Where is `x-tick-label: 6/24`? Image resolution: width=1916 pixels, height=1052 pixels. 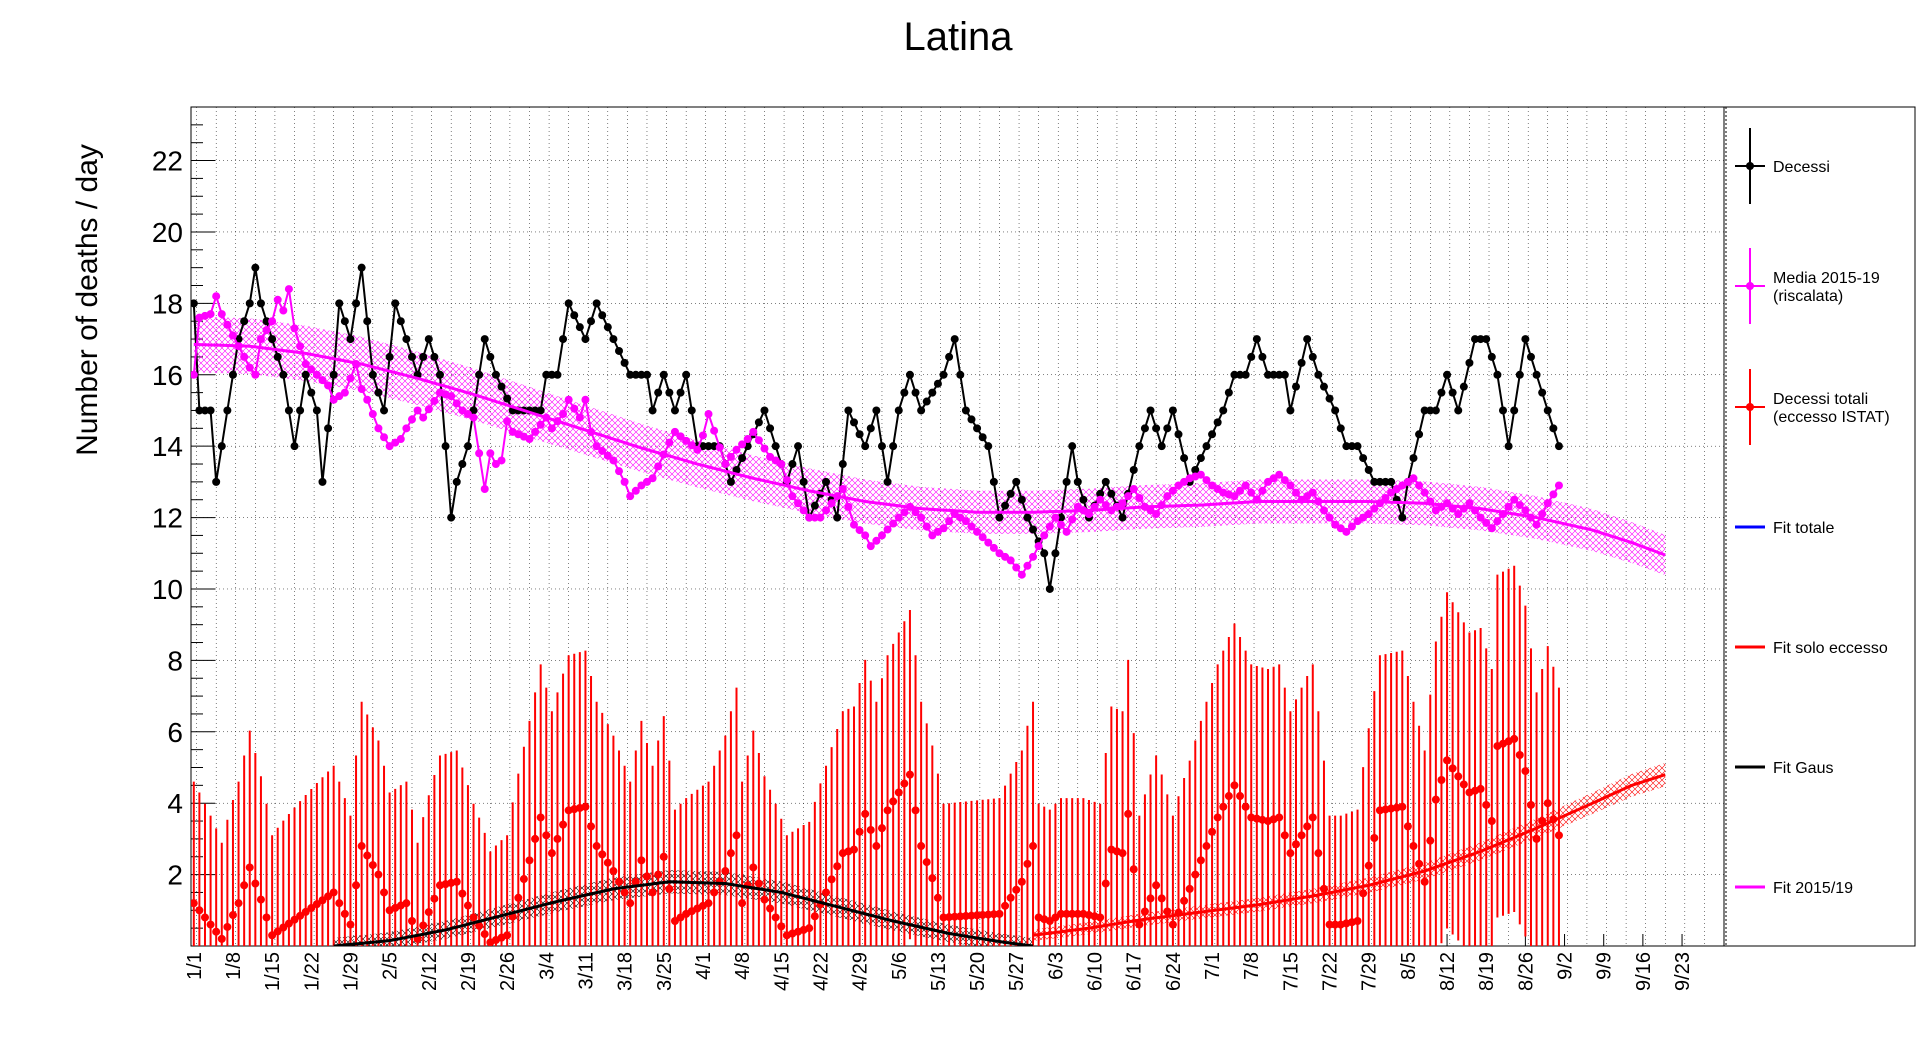 x-tick-label: 6/24 is located at coordinates (1174, 971).